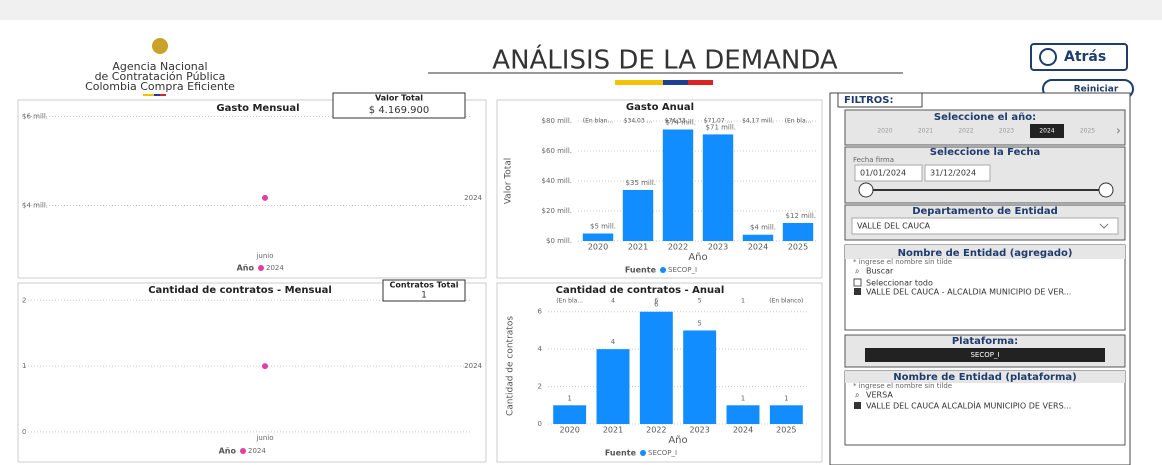 Image resolution: width=1162 pixels, height=465 pixels. I want to click on legend-swatch, so click(643, 453).